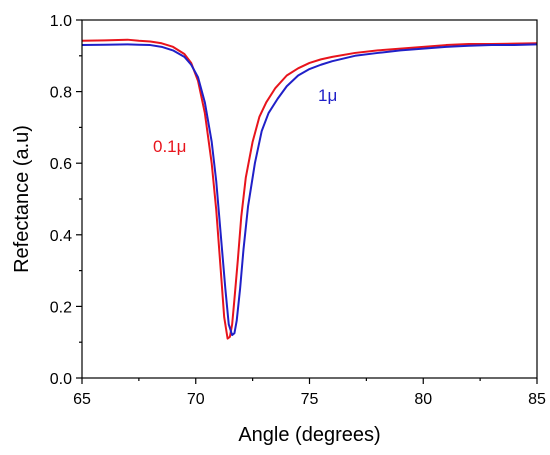 This screenshot has width=550, height=455. What do you see at coordinates (61, 379) in the screenshot?
I see `y-tick-label-0: 0.0` at bounding box center [61, 379].